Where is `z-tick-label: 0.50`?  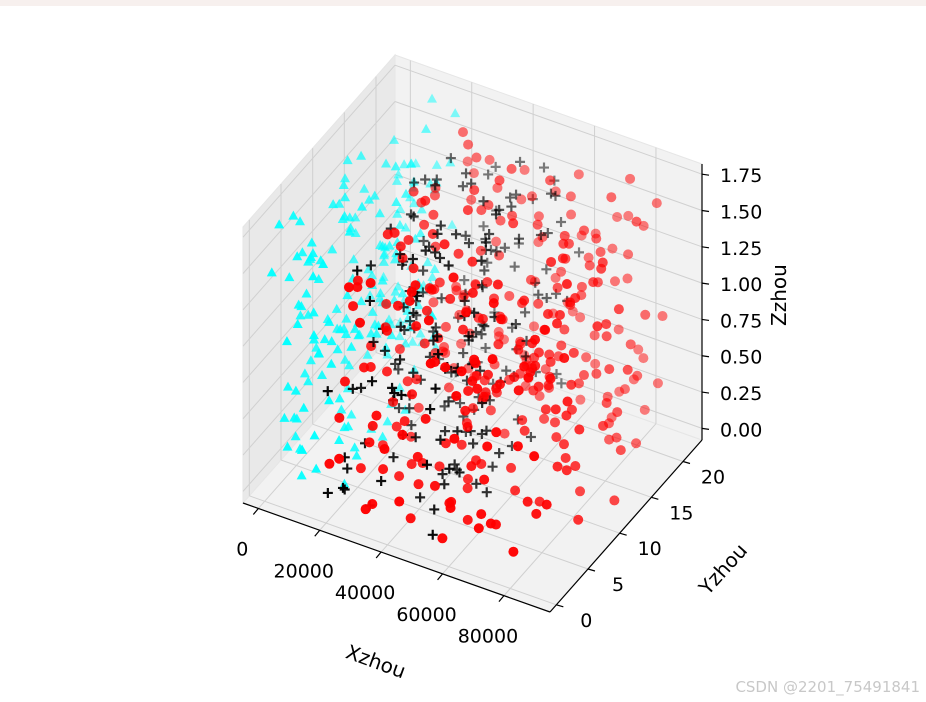
z-tick-label: 0.50 is located at coordinates (741, 358).